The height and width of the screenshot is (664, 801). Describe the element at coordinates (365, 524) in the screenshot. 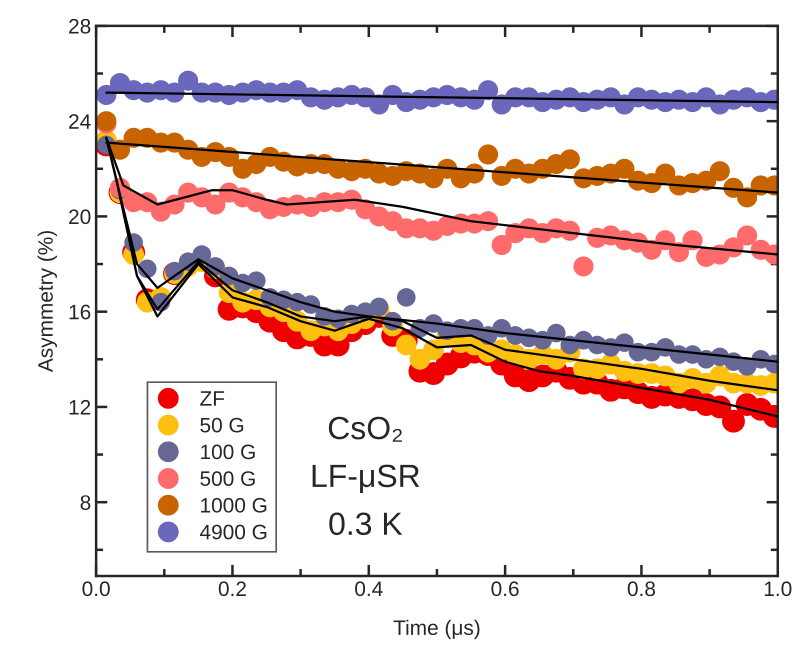

I see `annotation: 0.3 K` at that location.